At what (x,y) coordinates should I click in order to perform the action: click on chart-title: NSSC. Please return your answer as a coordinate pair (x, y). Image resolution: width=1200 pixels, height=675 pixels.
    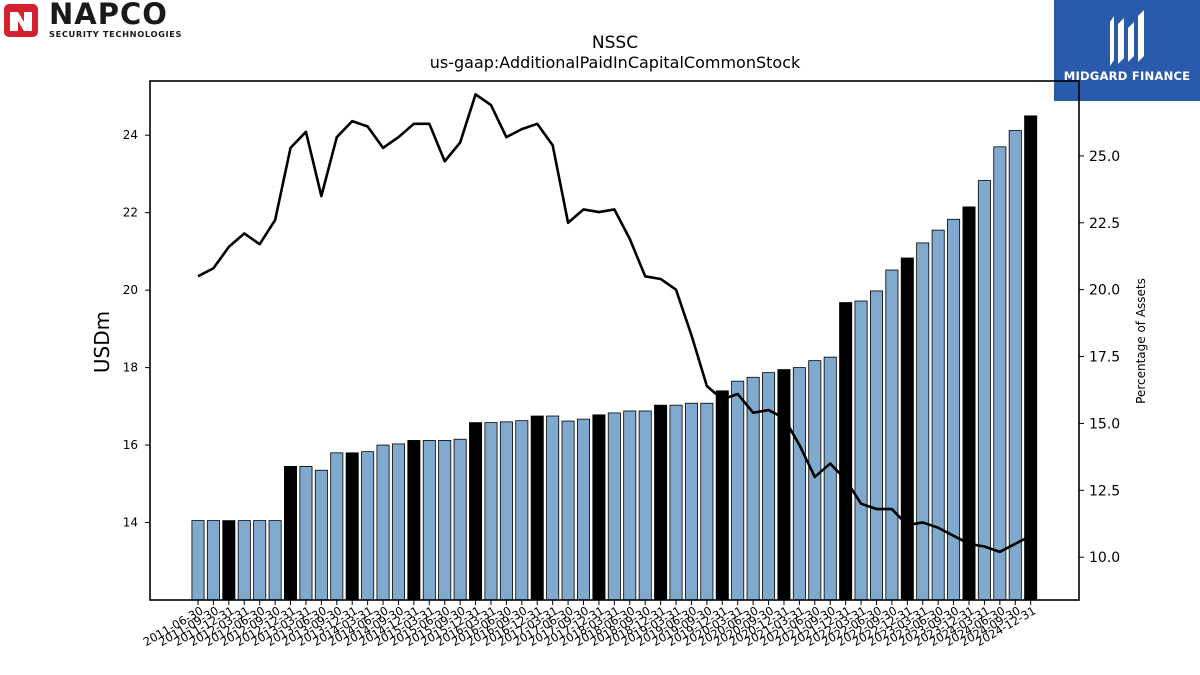
    Looking at the image, I should click on (615, 43).